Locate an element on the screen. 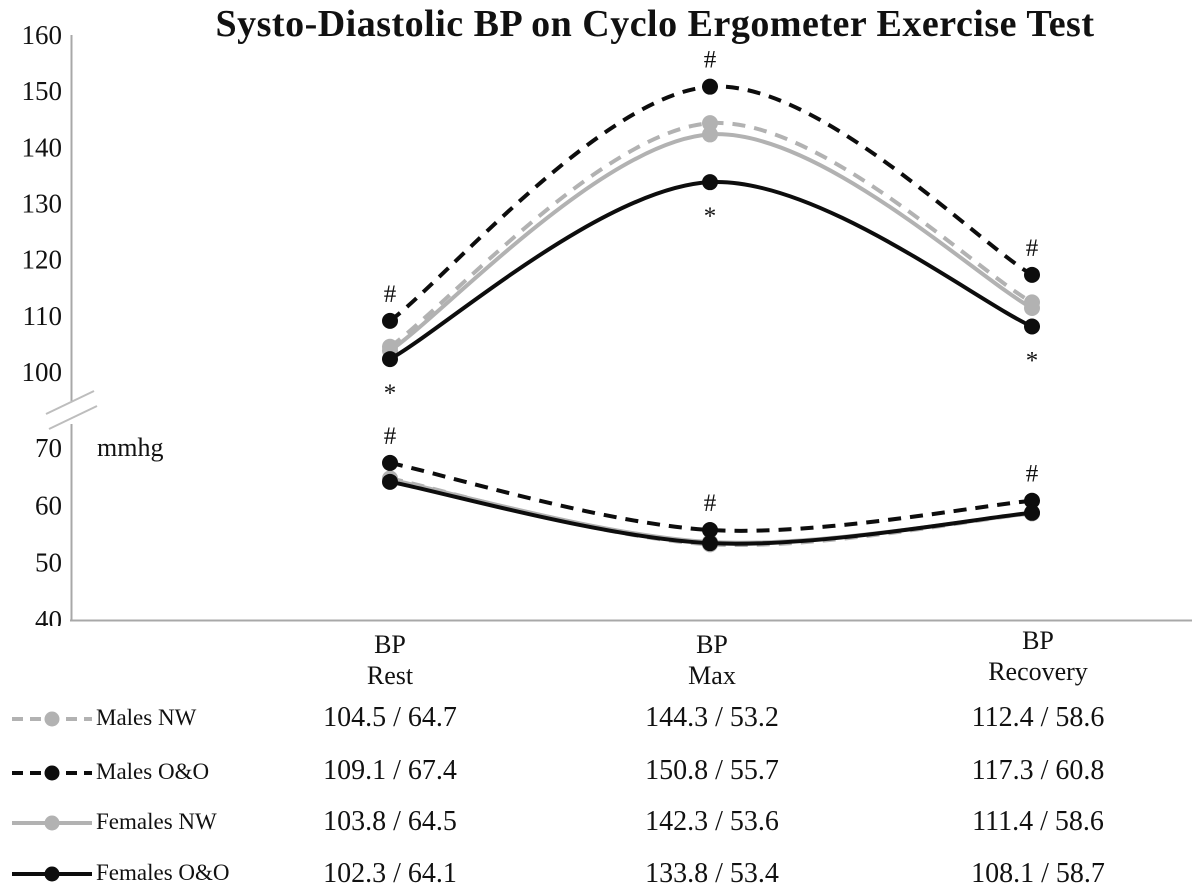 The image size is (1200, 896). y-tick-label: 150 is located at coordinates (42, 91).